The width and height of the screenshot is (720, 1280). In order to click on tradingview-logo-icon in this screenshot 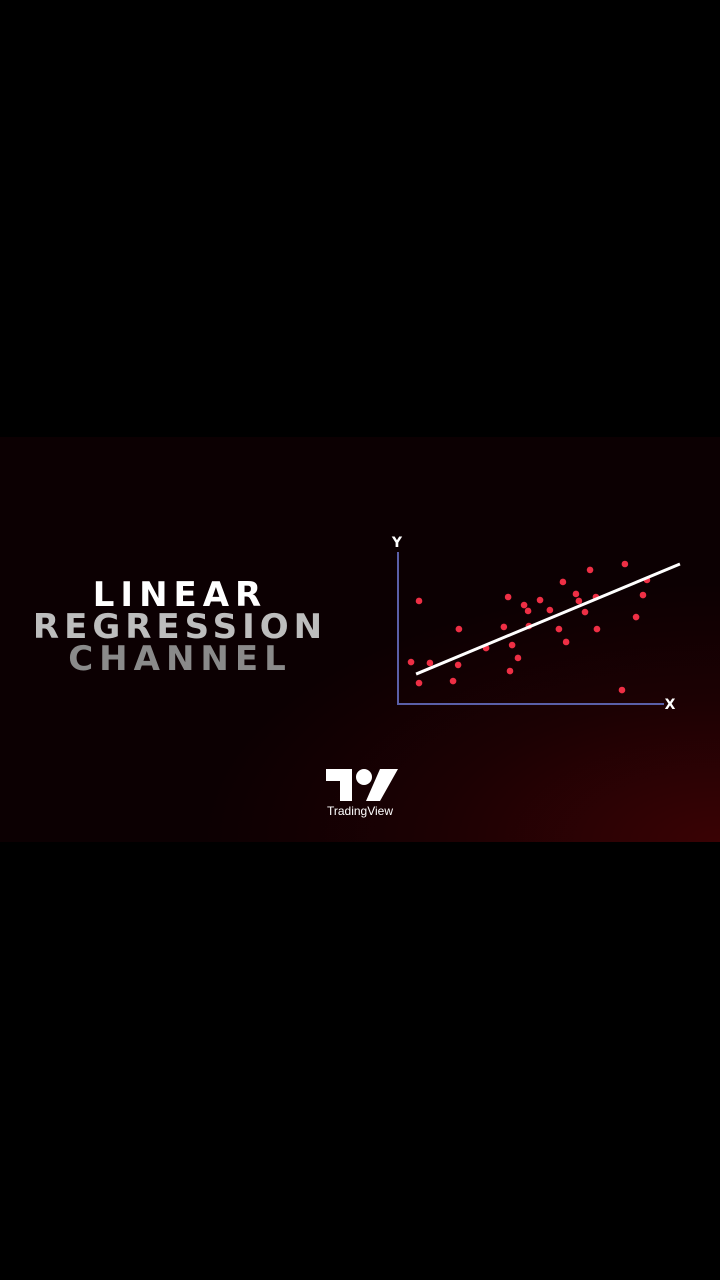, I will do `click(362, 785)`.